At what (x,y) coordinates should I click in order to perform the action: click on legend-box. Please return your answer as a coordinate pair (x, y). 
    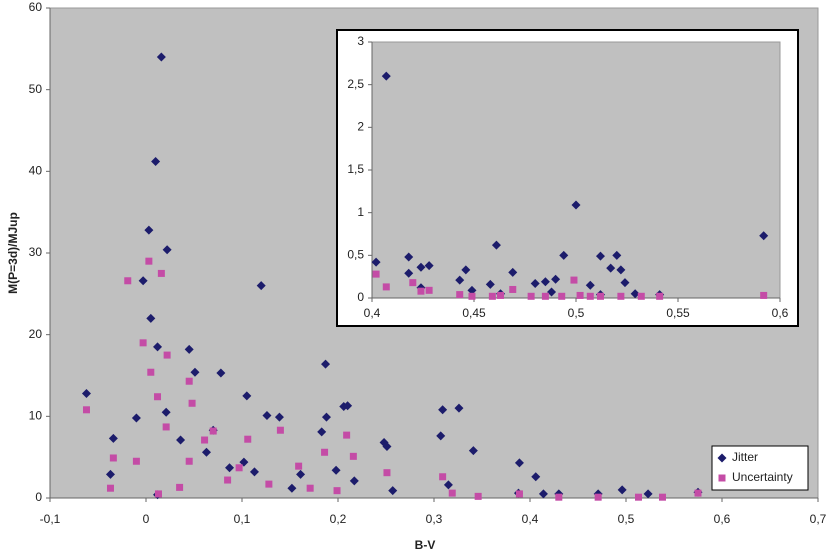
    Looking at the image, I should click on (760, 468).